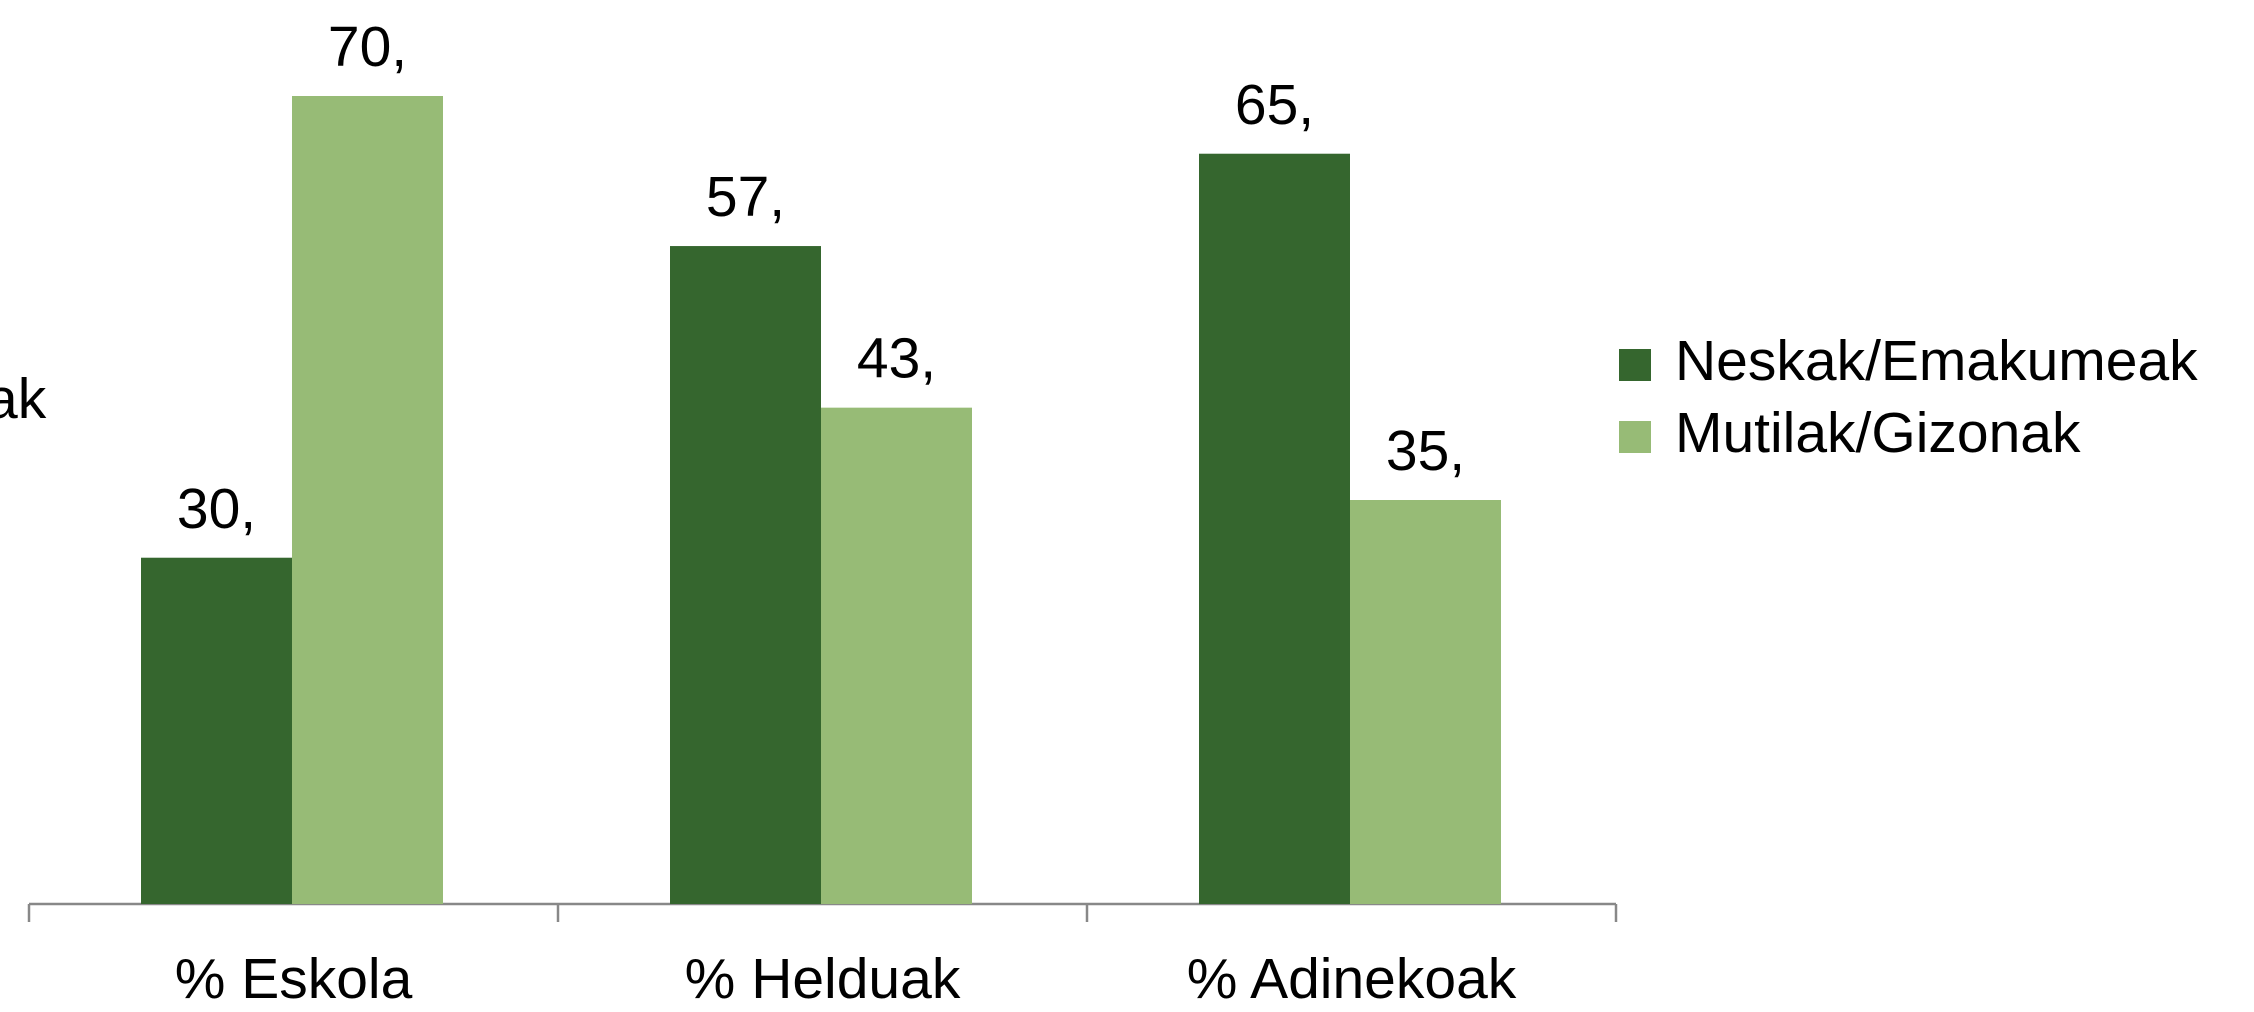 Image resolution: width=2254 pixels, height=1012 pixels. Describe the element at coordinates (1352, 979) in the screenshot. I see `x-tick-label: % Adinekoak` at that location.